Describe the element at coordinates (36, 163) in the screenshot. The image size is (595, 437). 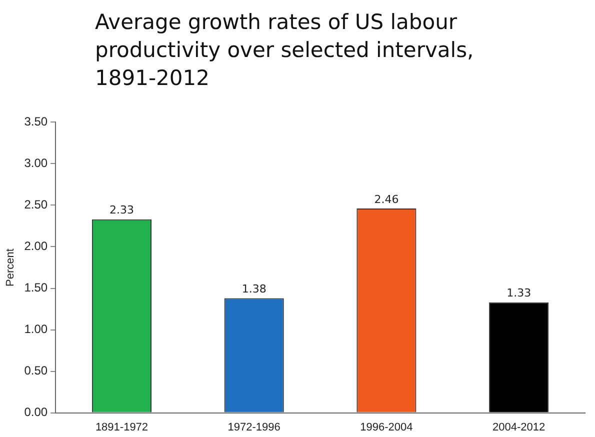
I see `y-tick-label: 3.00` at that location.